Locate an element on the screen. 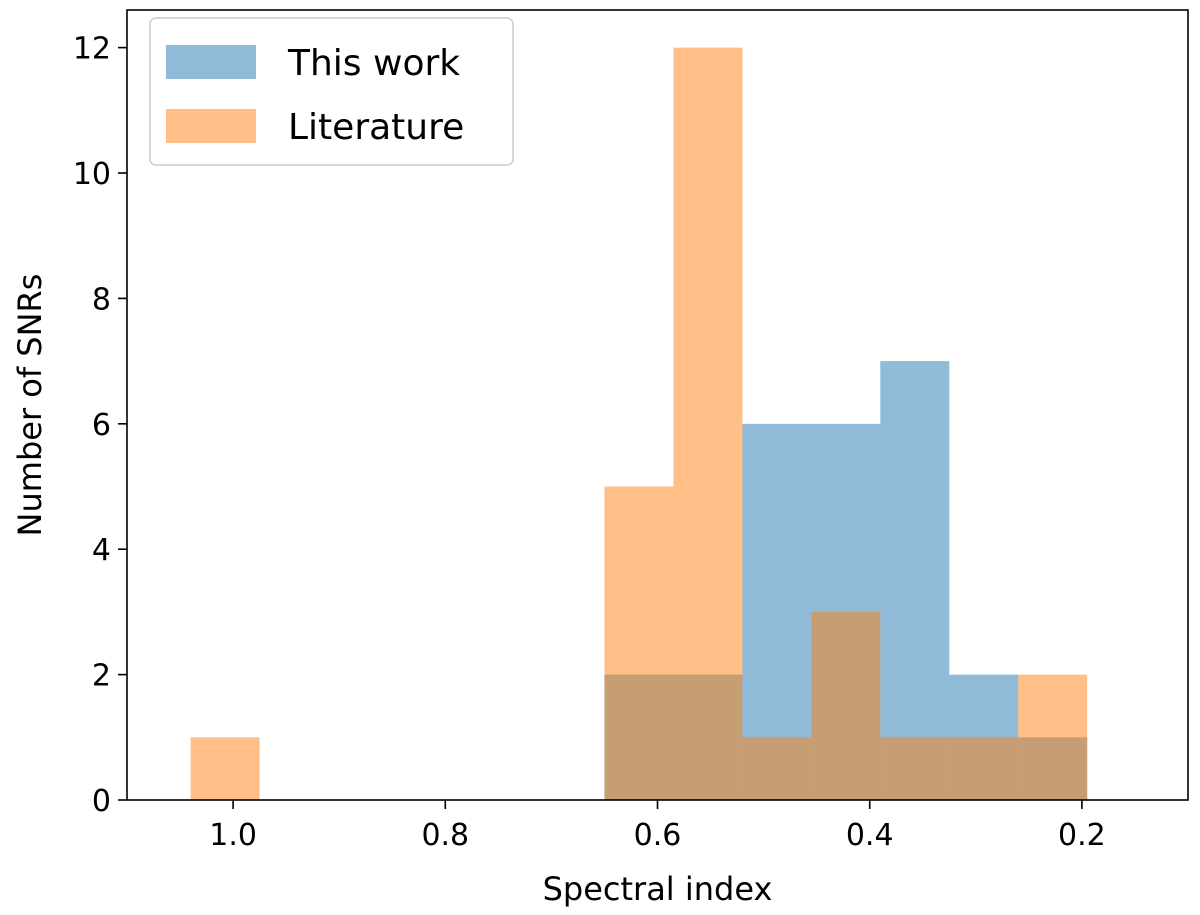 This screenshot has width=1200, height=915. x-tick-label: 0.6 is located at coordinates (658, 835).